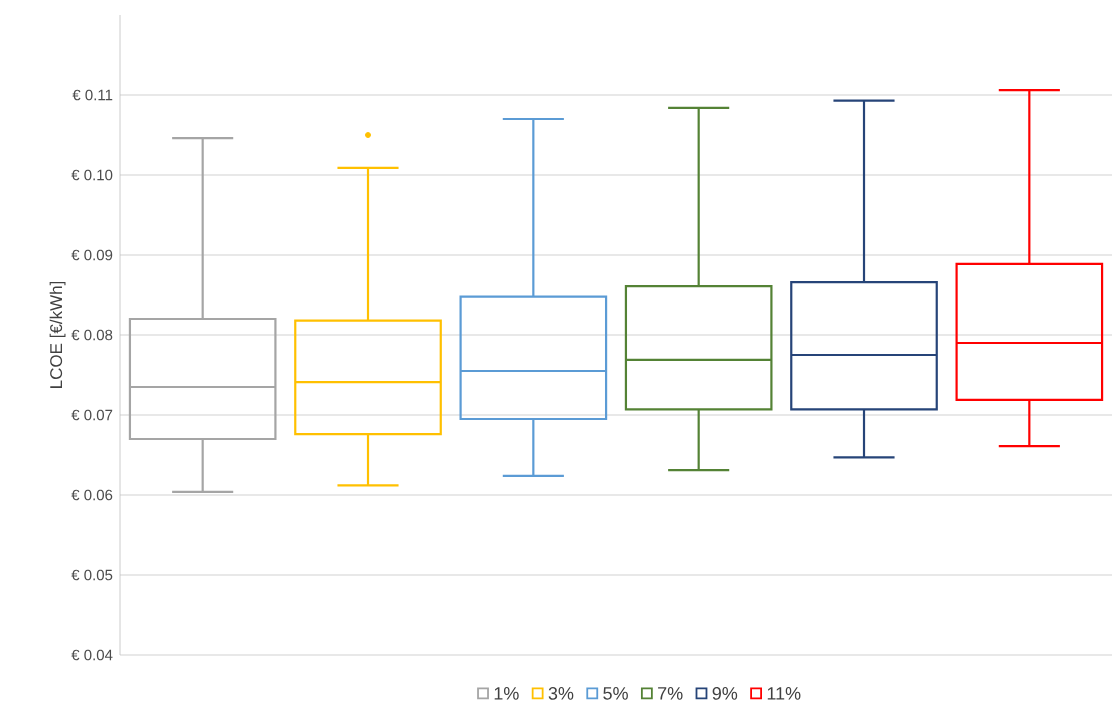 The height and width of the screenshot is (717, 1115). I want to click on y-tick-label: € 0.06, so click(92, 495).